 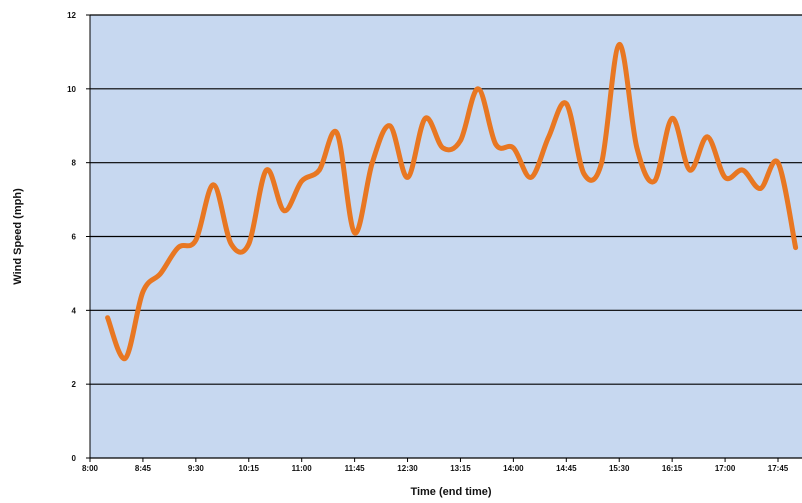 I want to click on x-tick-label: 13:15, so click(x=460, y=468).